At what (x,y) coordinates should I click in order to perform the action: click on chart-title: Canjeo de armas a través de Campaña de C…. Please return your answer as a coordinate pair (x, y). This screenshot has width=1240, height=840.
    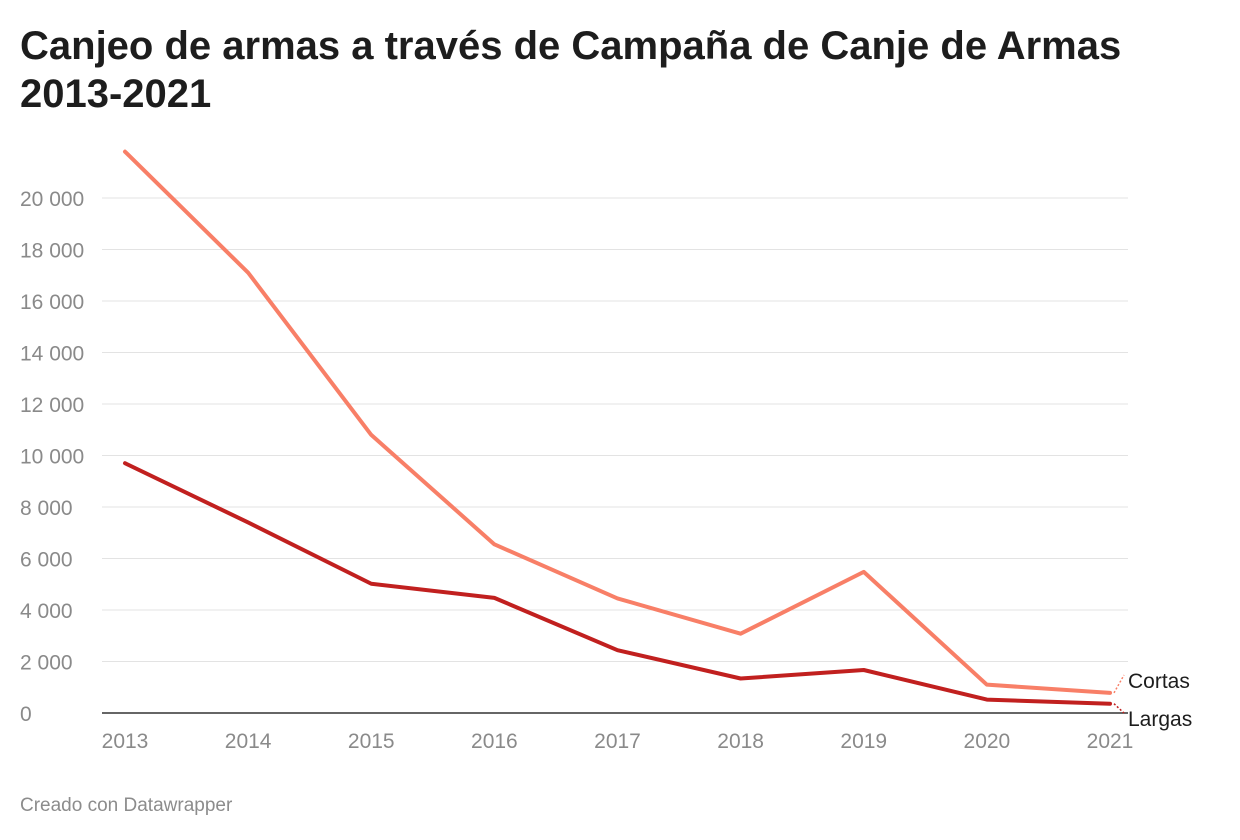
    Looking at the image, I should click on (571, 70).